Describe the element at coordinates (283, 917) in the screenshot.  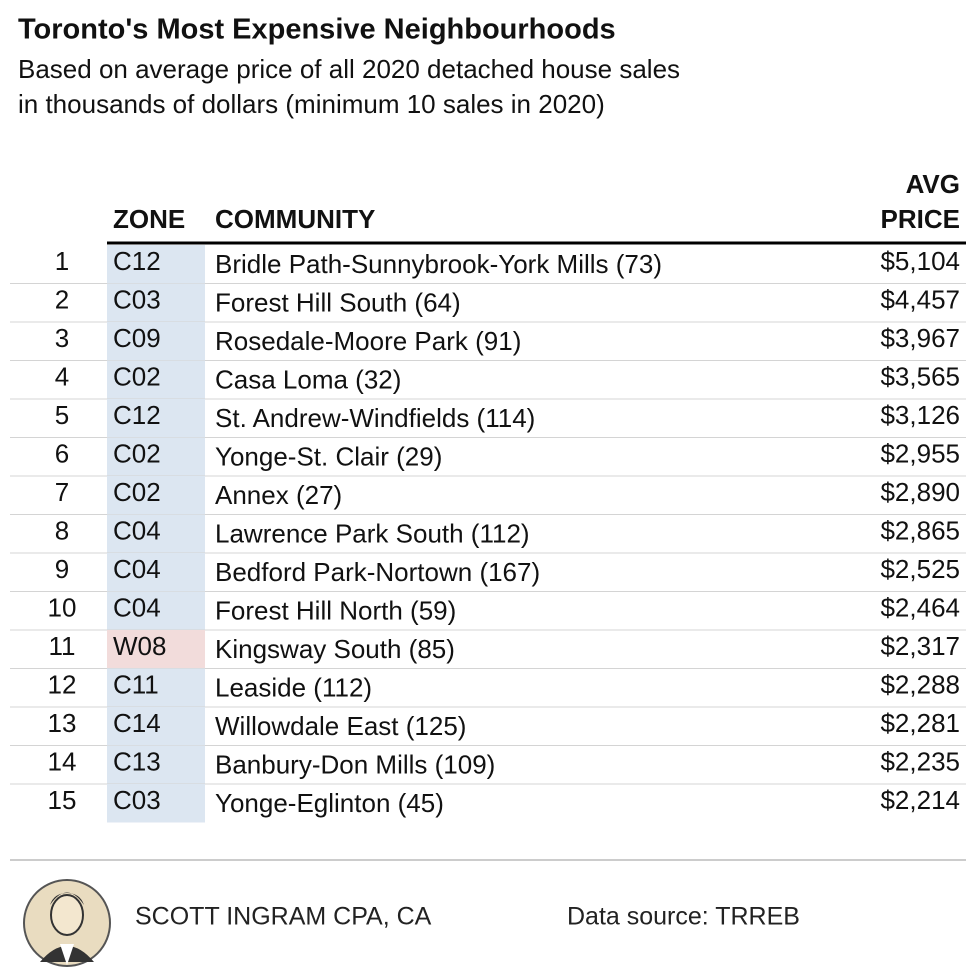
I see `author: SCOTT INGRAM CPA, CA` at that location.